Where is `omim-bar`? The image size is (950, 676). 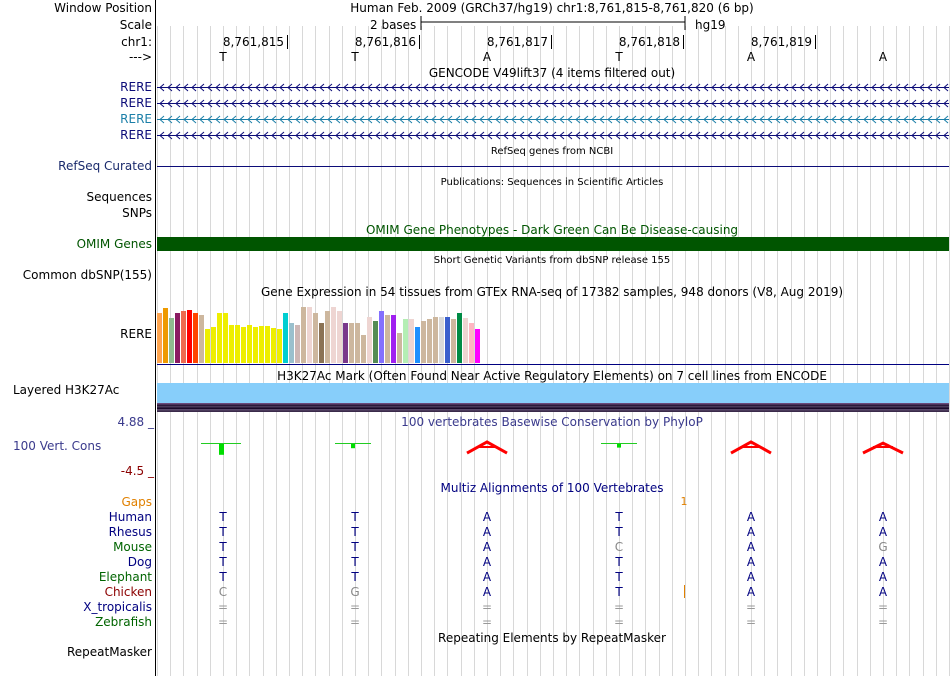 omim-bar is located at coordinates (553, 244).